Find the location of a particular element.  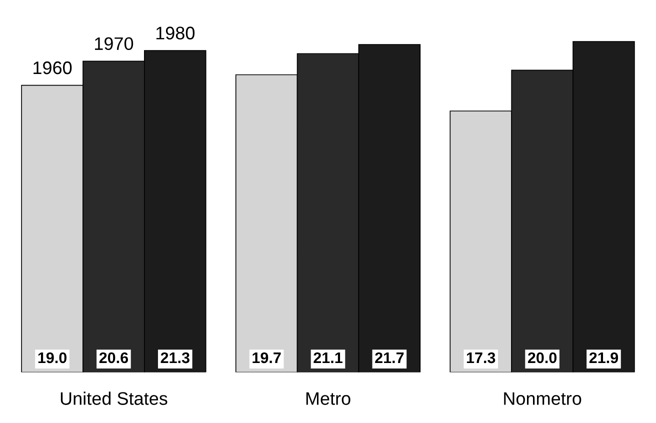

data-label: 19.7 is located at coordinates (266, 358).